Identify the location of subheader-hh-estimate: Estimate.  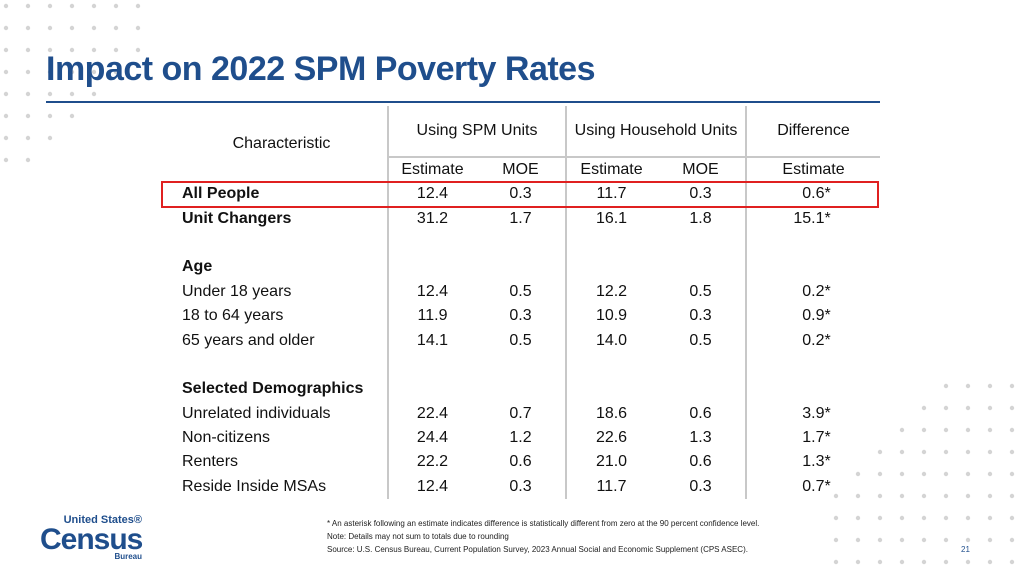
(611, 169).